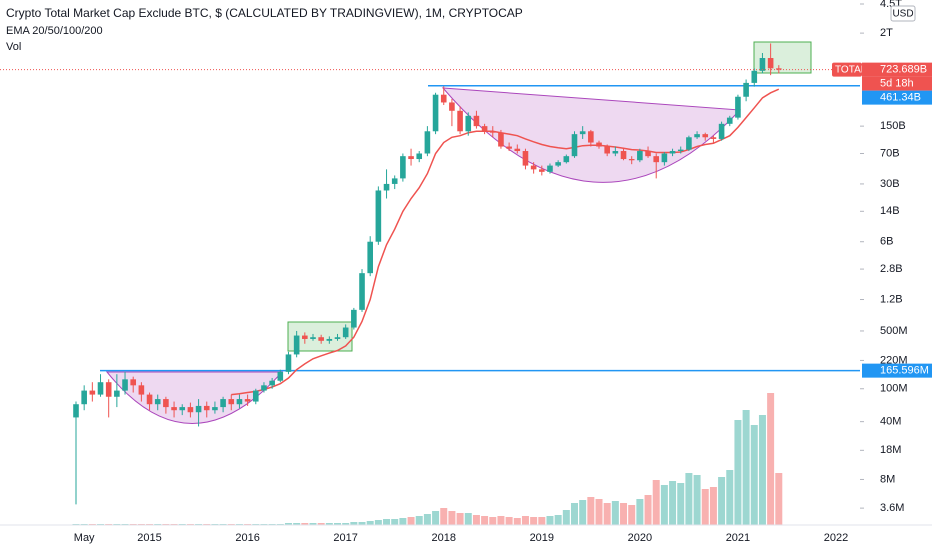 Image resolution: width=932 pixels, height=550 pixels. Describe the element at coordinates (902, 14) in the screenshot. I see `currency: USD` at that location.